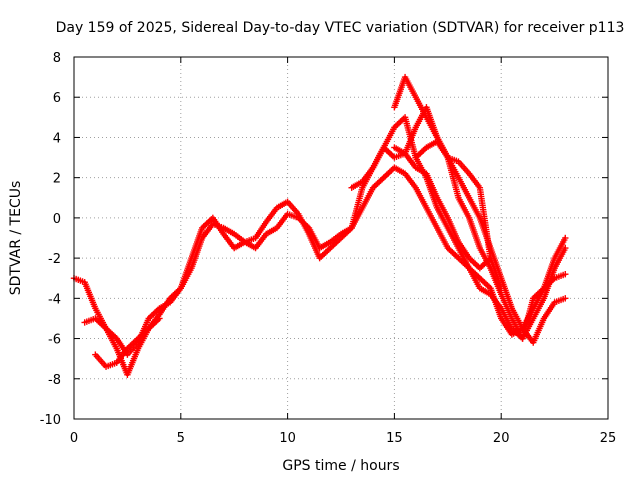  I want to click on x-tick-label: 10, so click(287, 438).